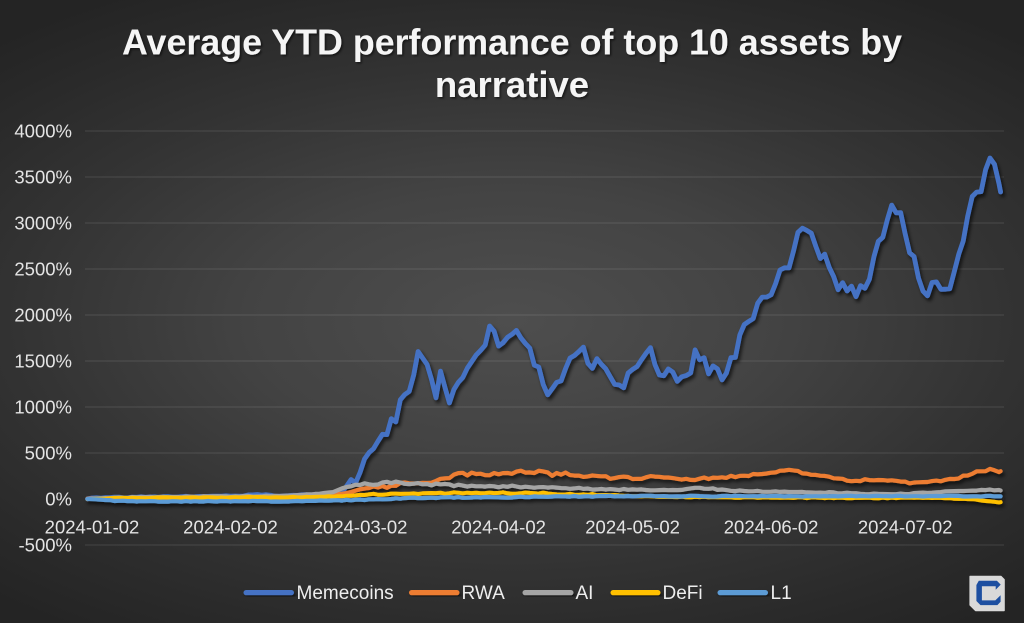 The image size is (1024, 623). What do you see at coordinates (484, 593) in the screenshot?
I see `svg-text: RWA` at bounding box center [484, 593].